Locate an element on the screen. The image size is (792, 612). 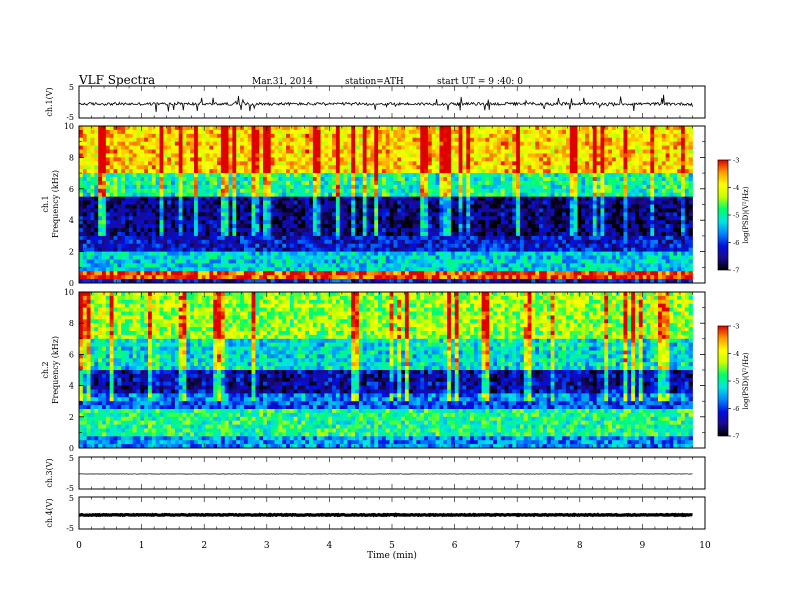
ch1-panel: 5 -5 ch.1(V) is located at coordinates (375, 102).